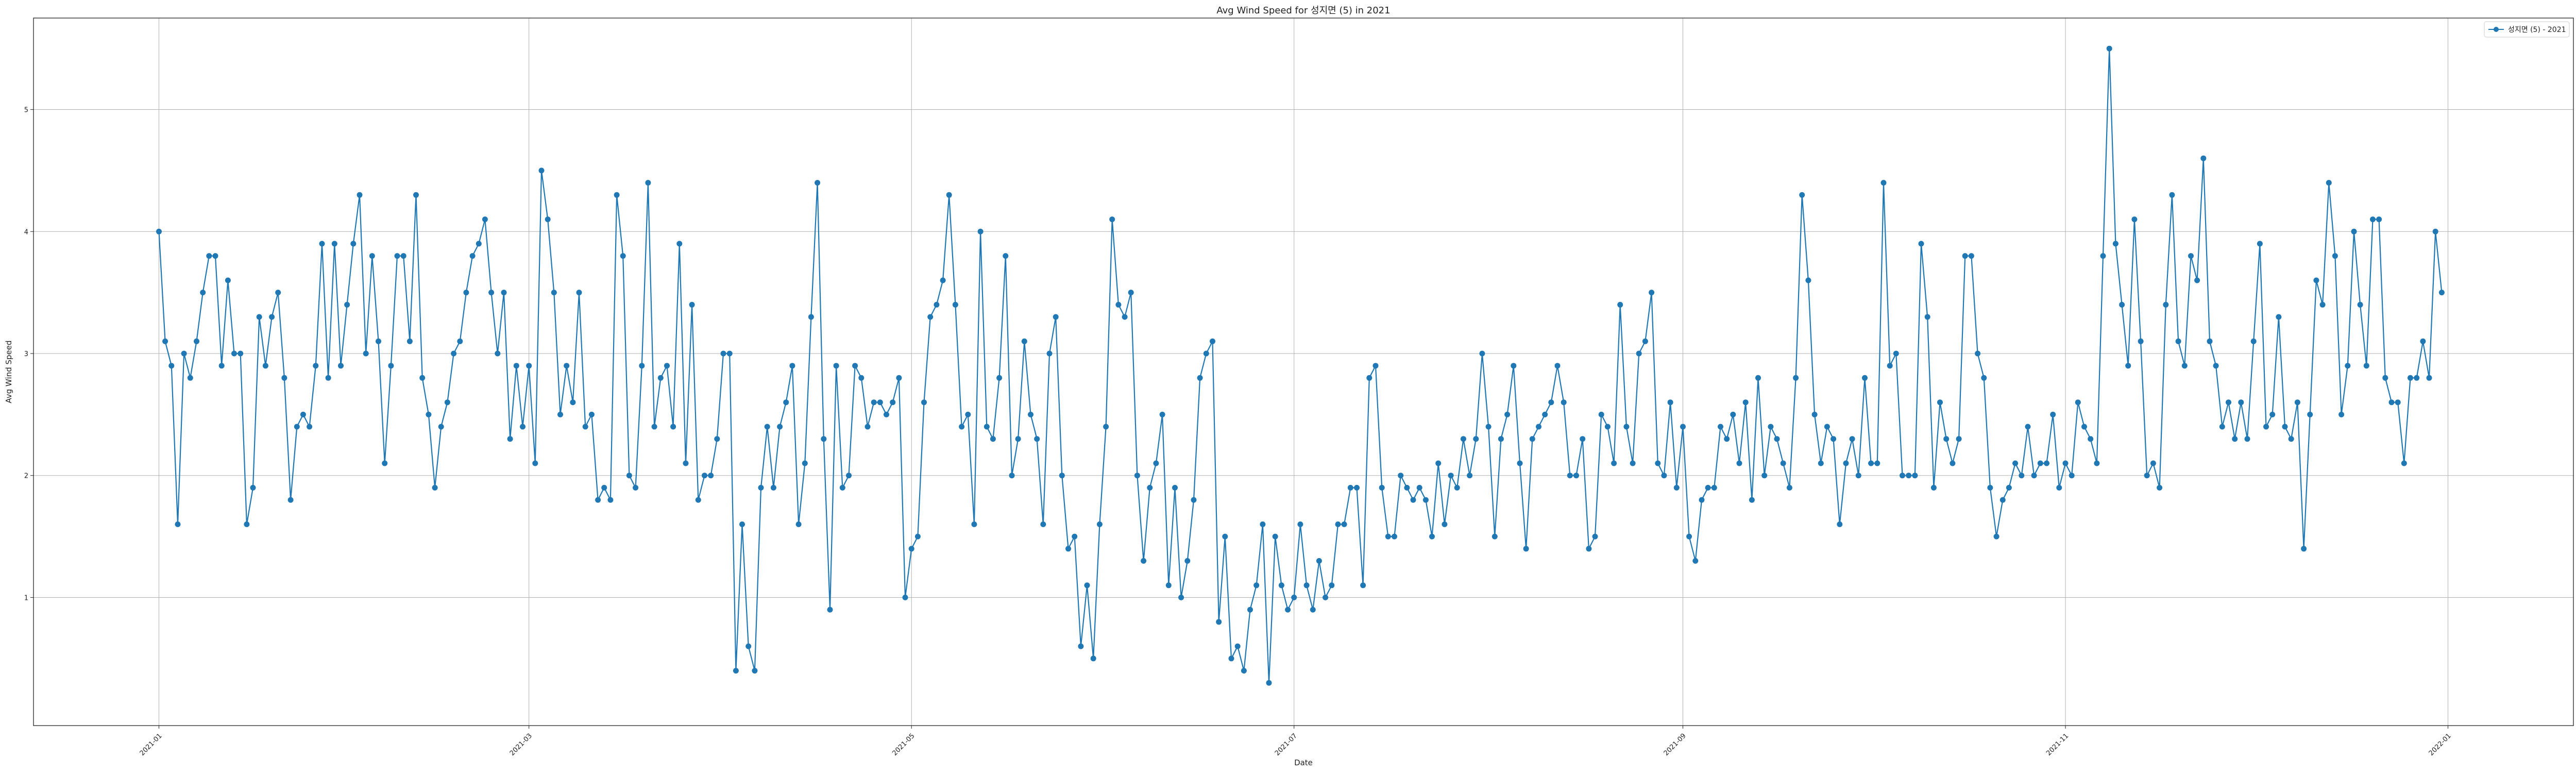 The image size is (2576, 773). I want to click on legend-box, so click(2527, 29).